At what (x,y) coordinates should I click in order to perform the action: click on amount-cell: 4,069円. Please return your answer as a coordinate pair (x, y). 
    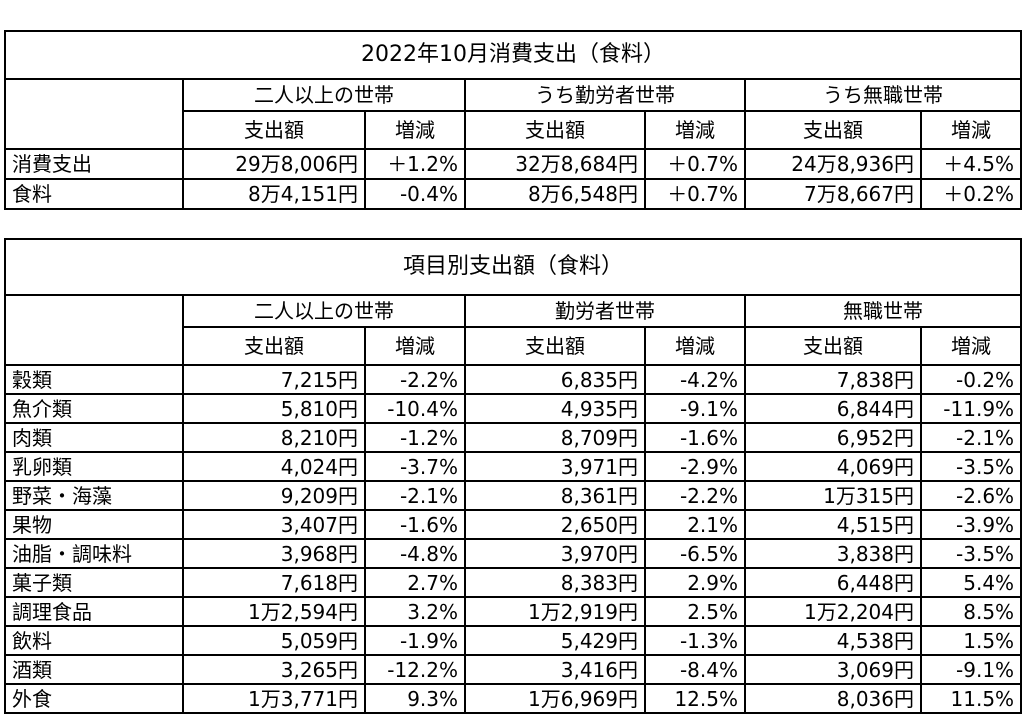
    Looking at the image, I should click on (833, 466).